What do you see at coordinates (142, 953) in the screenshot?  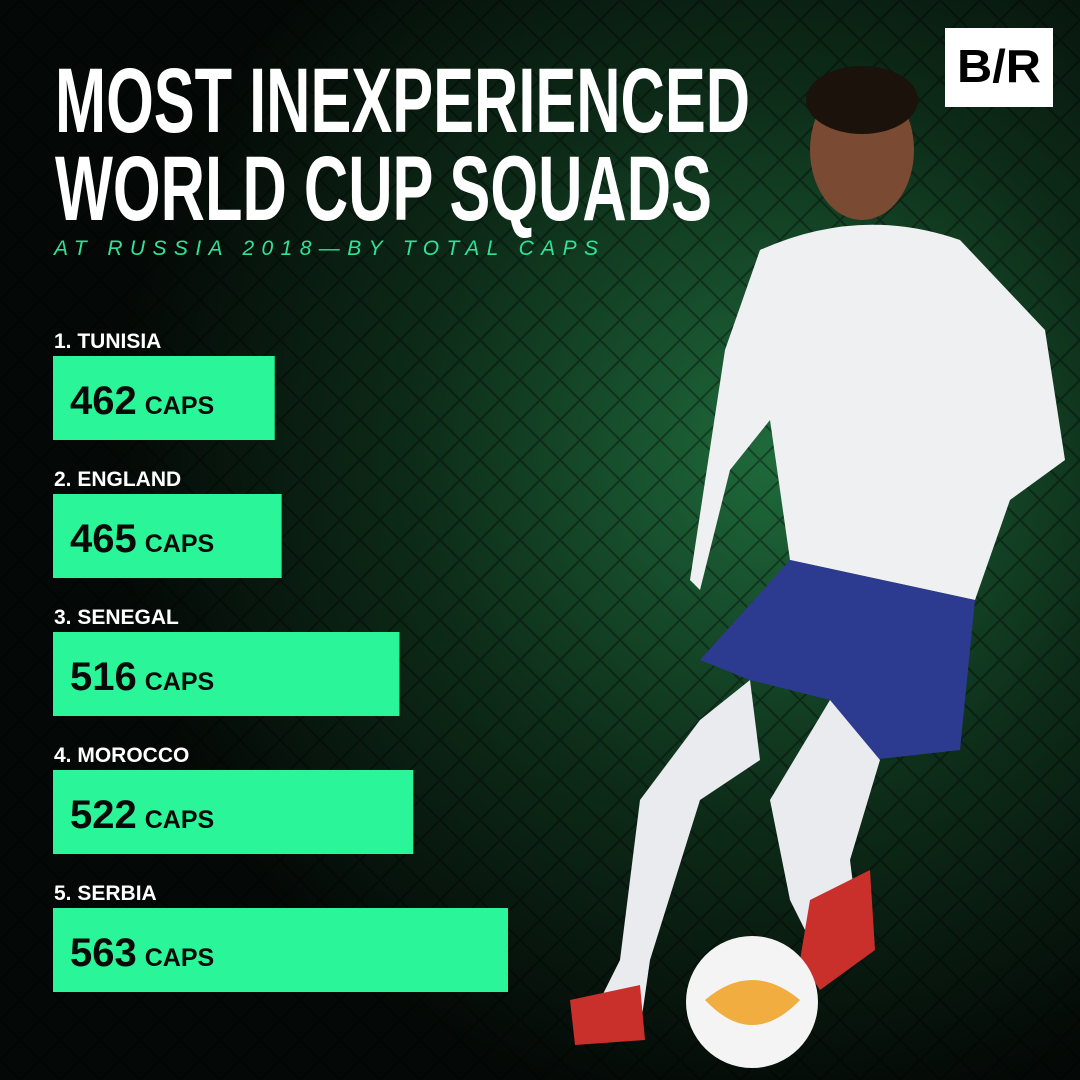 I see `value-label: 563 CAPS` at bounding box center [142, 953].